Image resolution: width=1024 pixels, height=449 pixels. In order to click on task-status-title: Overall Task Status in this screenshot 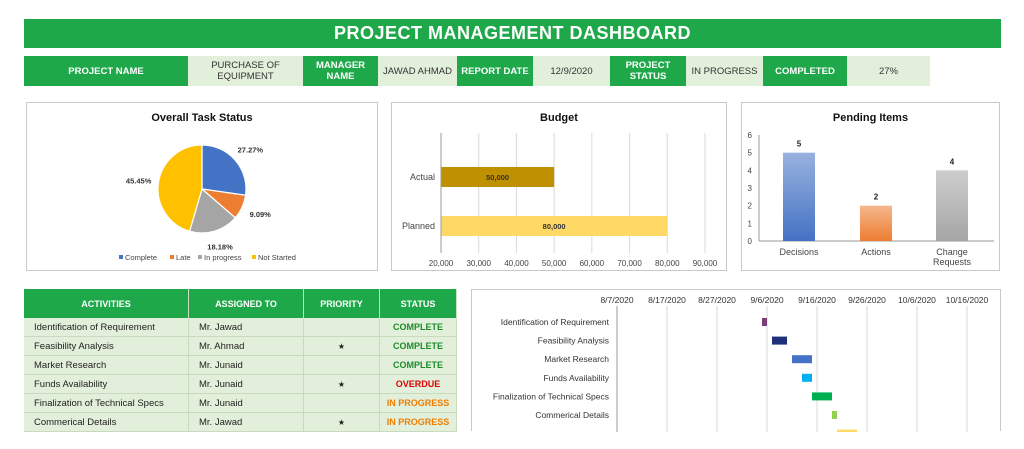, I will do `click(202, 118)`.